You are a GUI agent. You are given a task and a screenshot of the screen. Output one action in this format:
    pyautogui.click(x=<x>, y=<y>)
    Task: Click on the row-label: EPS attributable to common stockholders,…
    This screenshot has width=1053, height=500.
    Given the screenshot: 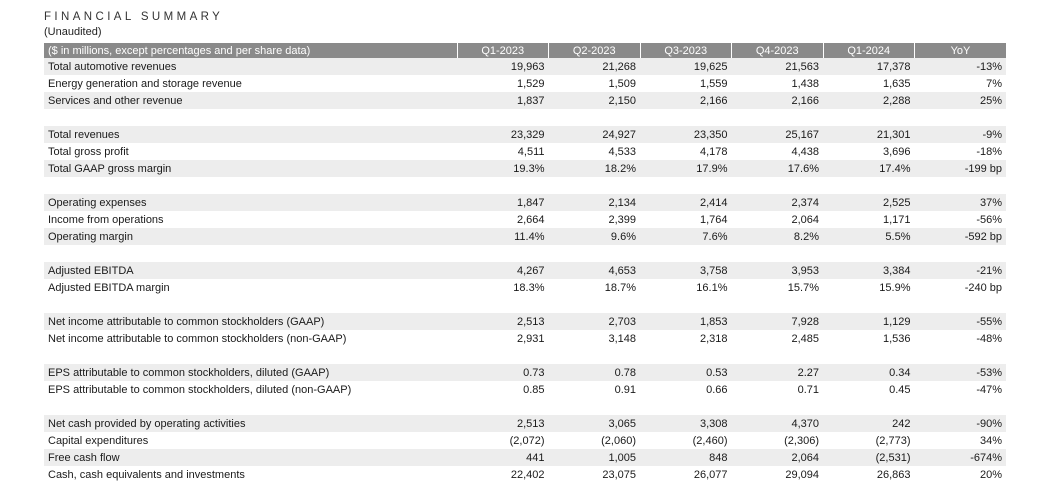 What is the action you would take?
    pyautogui.click(x=250, y=372)
    